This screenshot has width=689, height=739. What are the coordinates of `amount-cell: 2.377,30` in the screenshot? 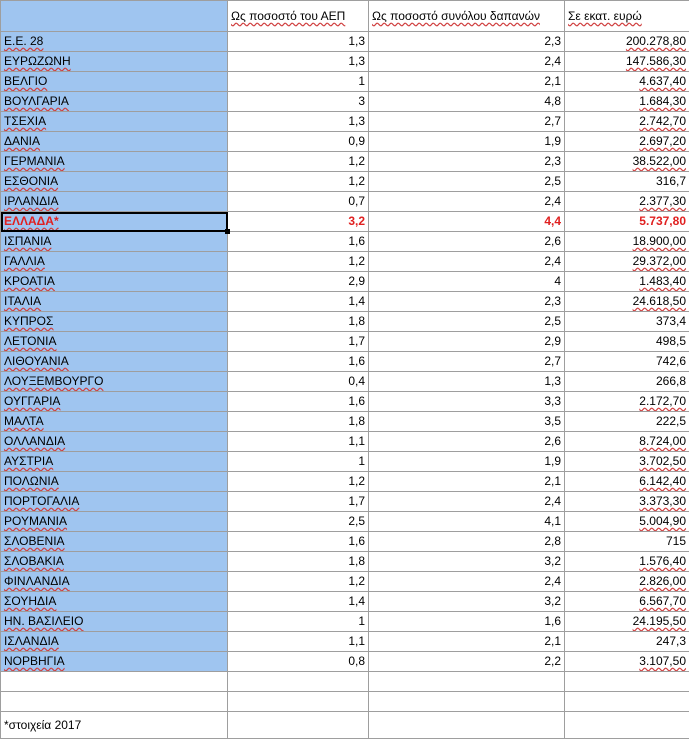 It's located at (627, 202).